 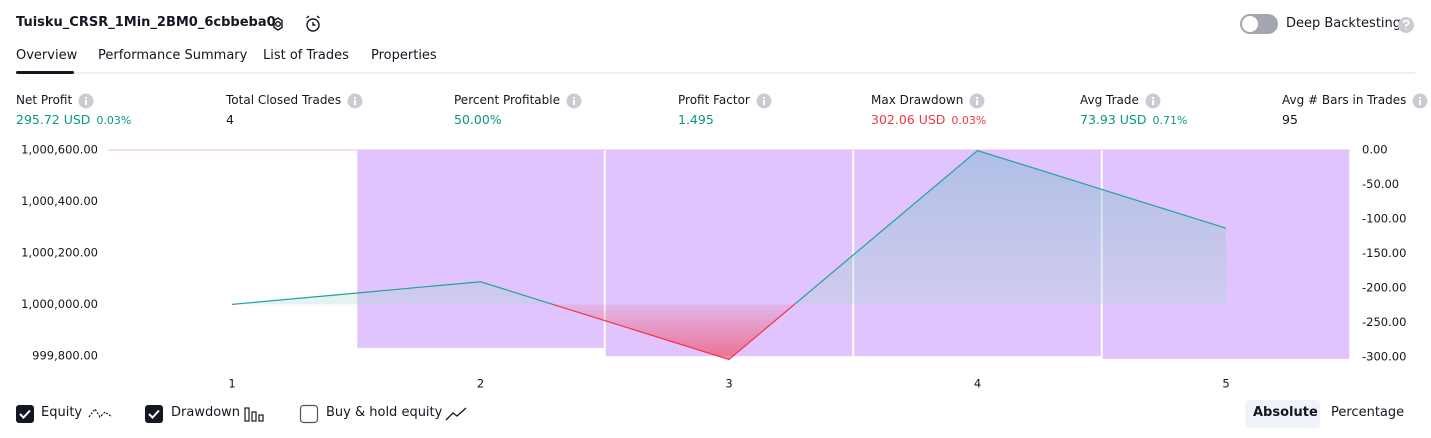 I want to click on equity-checkbox, so click(x=25, y=414).